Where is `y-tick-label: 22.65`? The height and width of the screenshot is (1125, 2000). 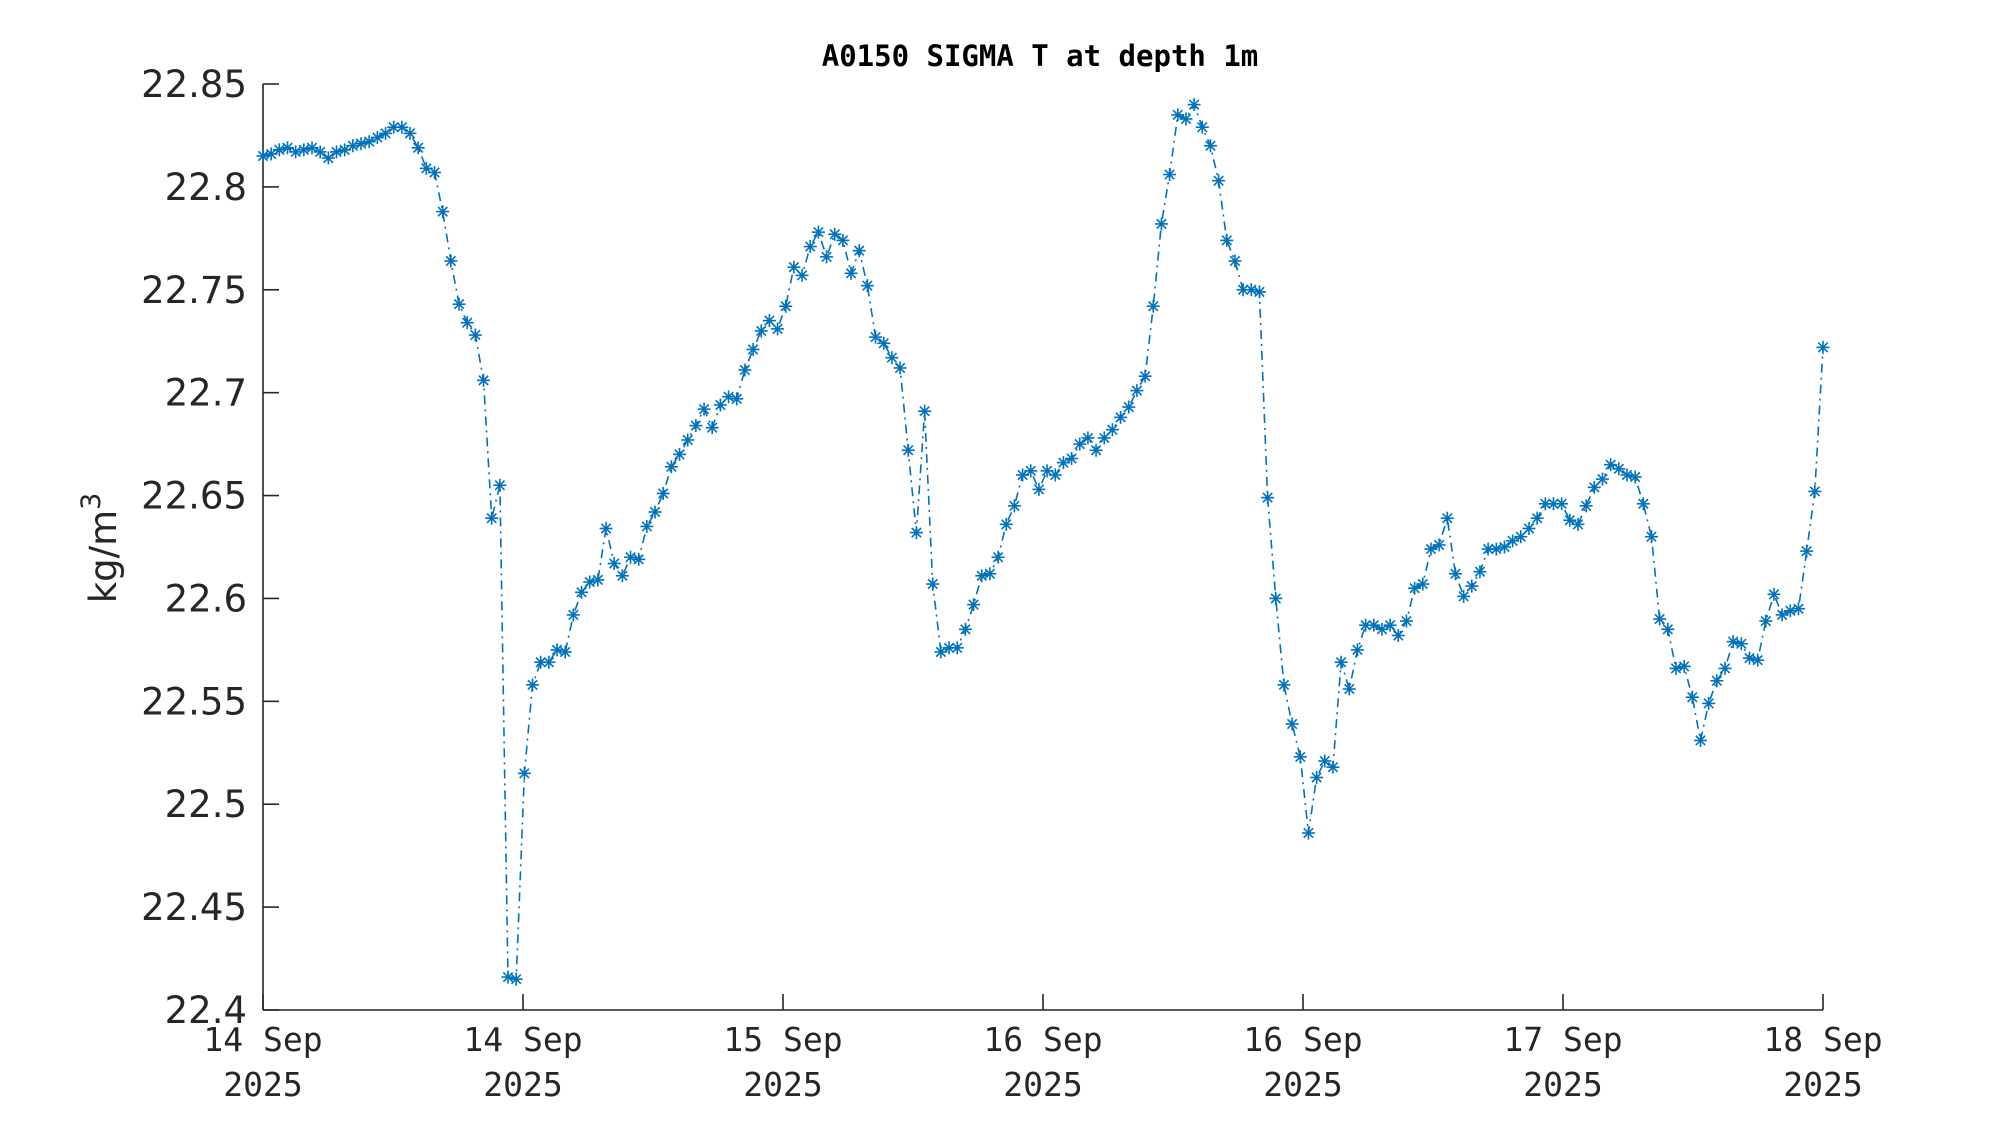 y-tick-label: 22.65 is located at coordinates (194, 496).